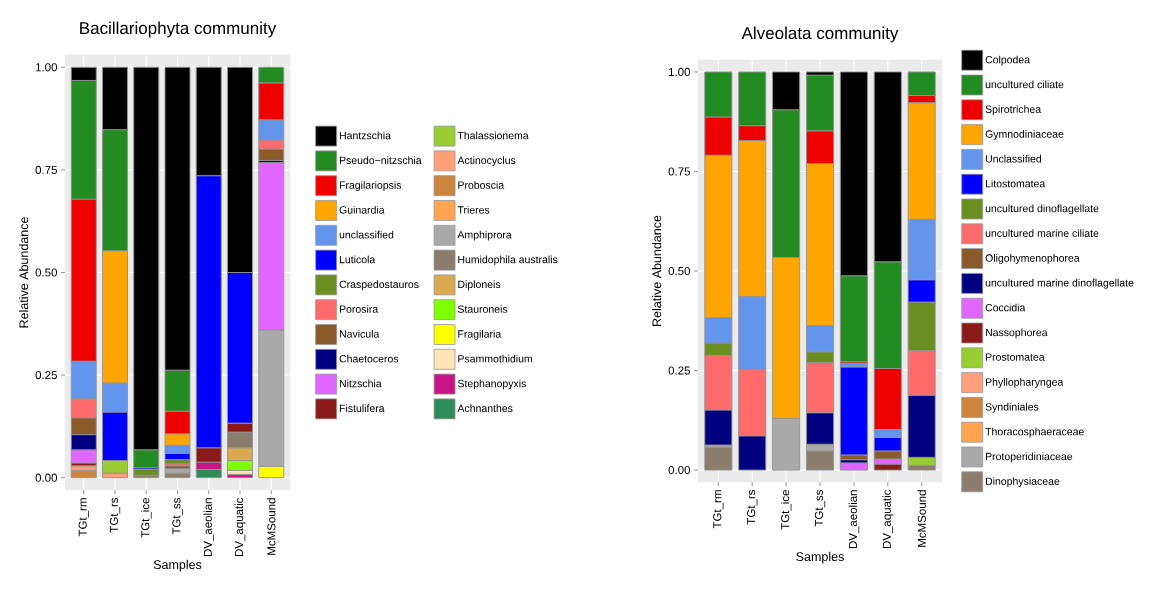  Describe the element at coordinates (481, 185) in the screenshot. I see `legend-label: Proboscia` at that location.